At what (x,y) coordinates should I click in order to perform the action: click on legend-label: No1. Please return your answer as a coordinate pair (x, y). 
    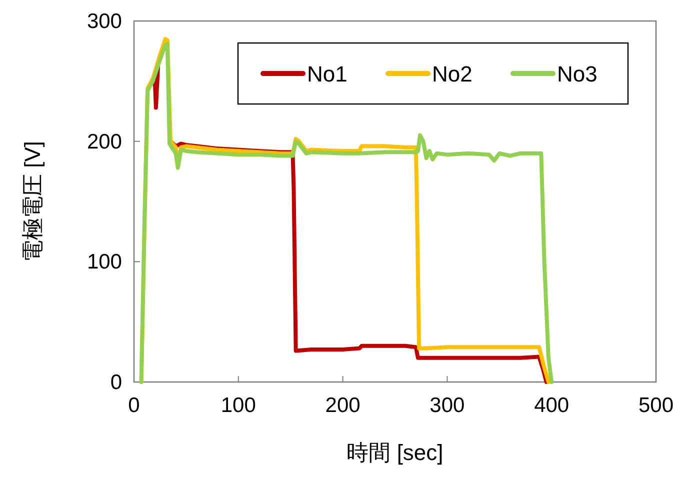
    Looking at the image, I should click on (327, 74).